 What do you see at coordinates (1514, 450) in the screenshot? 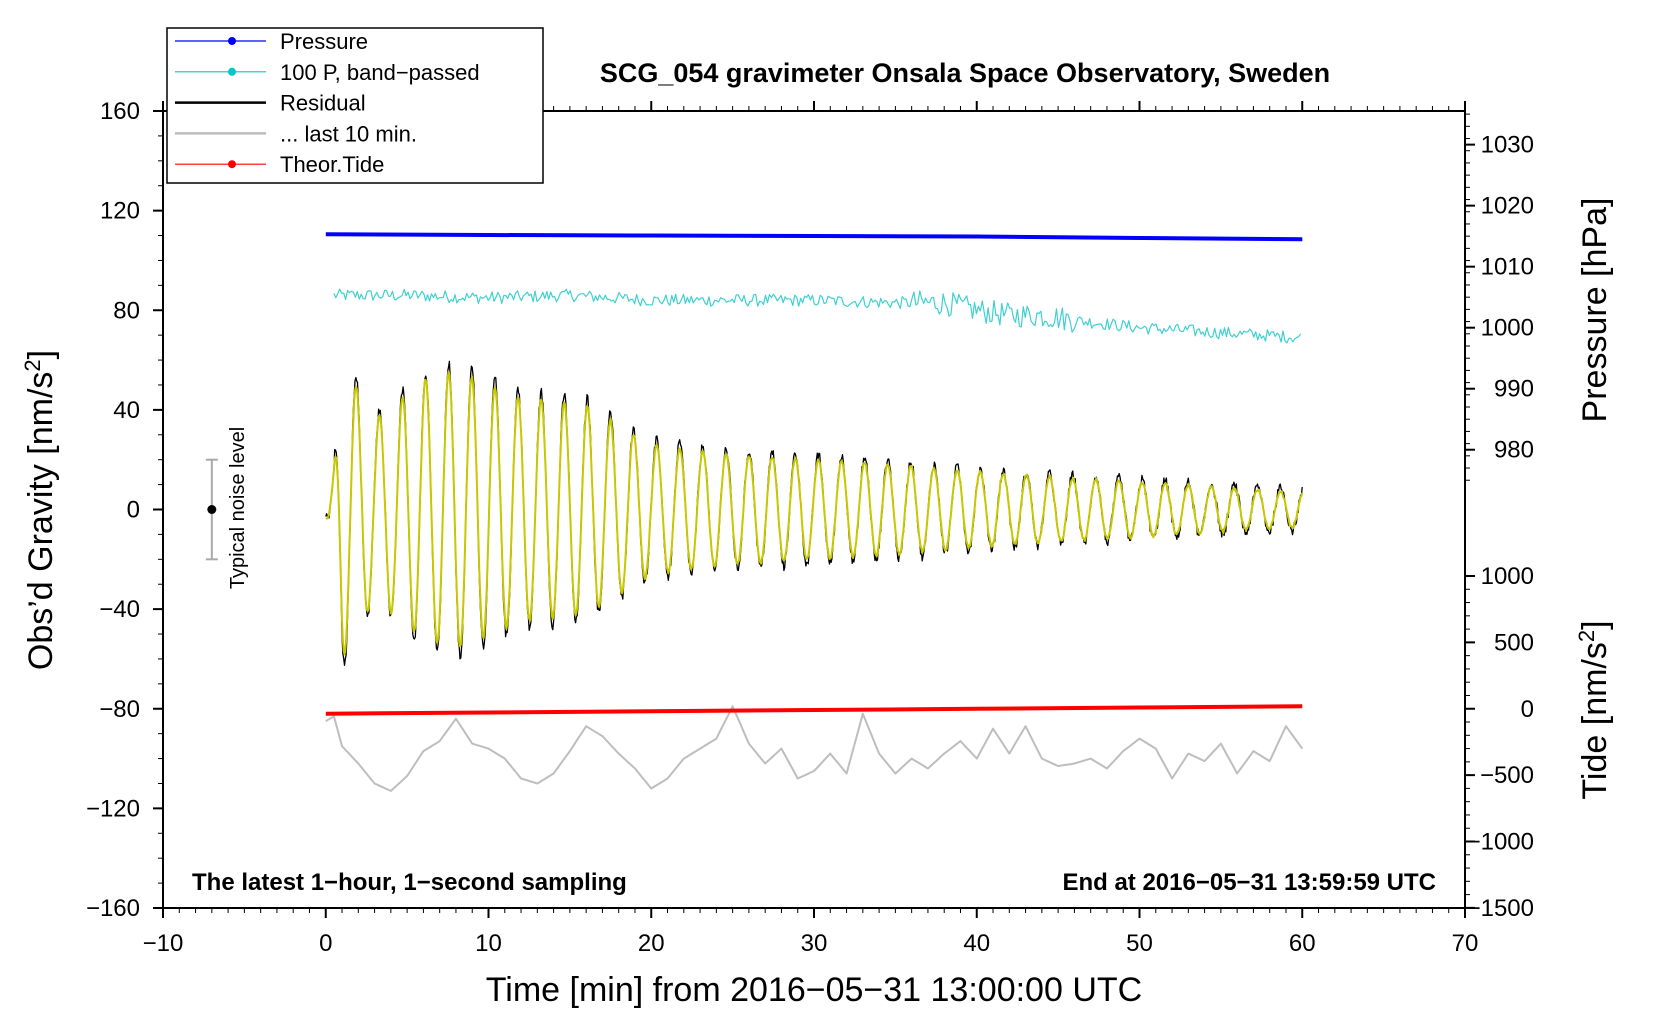
I see `pressure-tick-label: 980` at bounding box center [1514, 450].